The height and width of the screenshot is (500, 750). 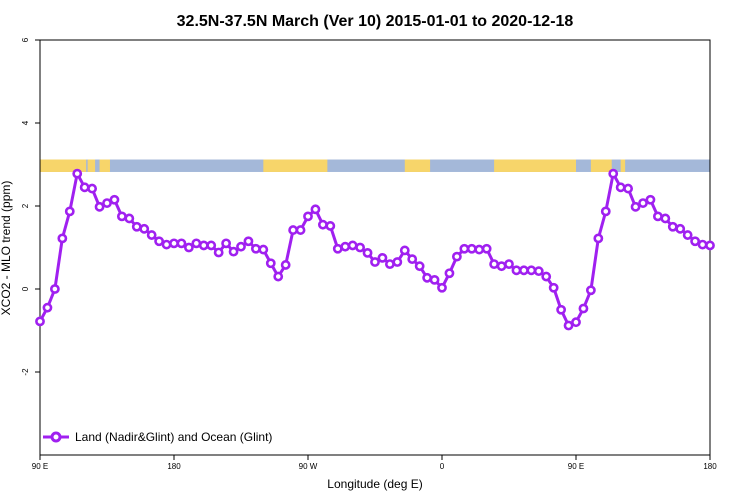 I want to click on land-ocean-mask, so click(x=375, y=165).